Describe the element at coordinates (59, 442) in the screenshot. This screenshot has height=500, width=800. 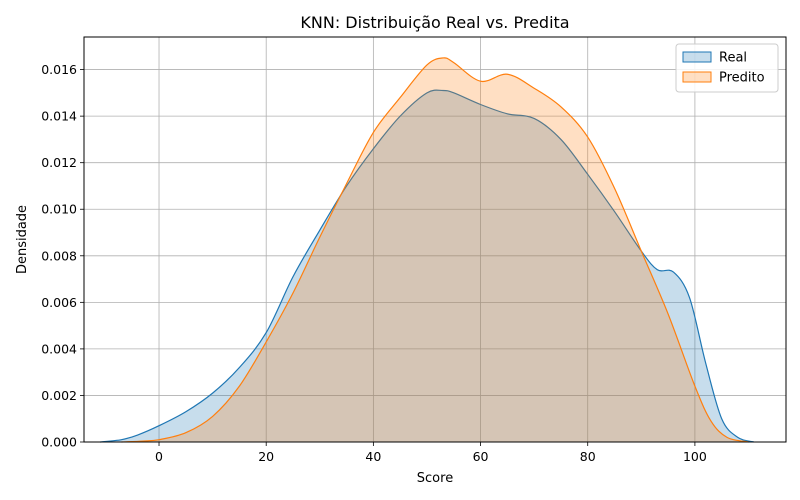
I see `y-tick-label: 0.000` at that location.